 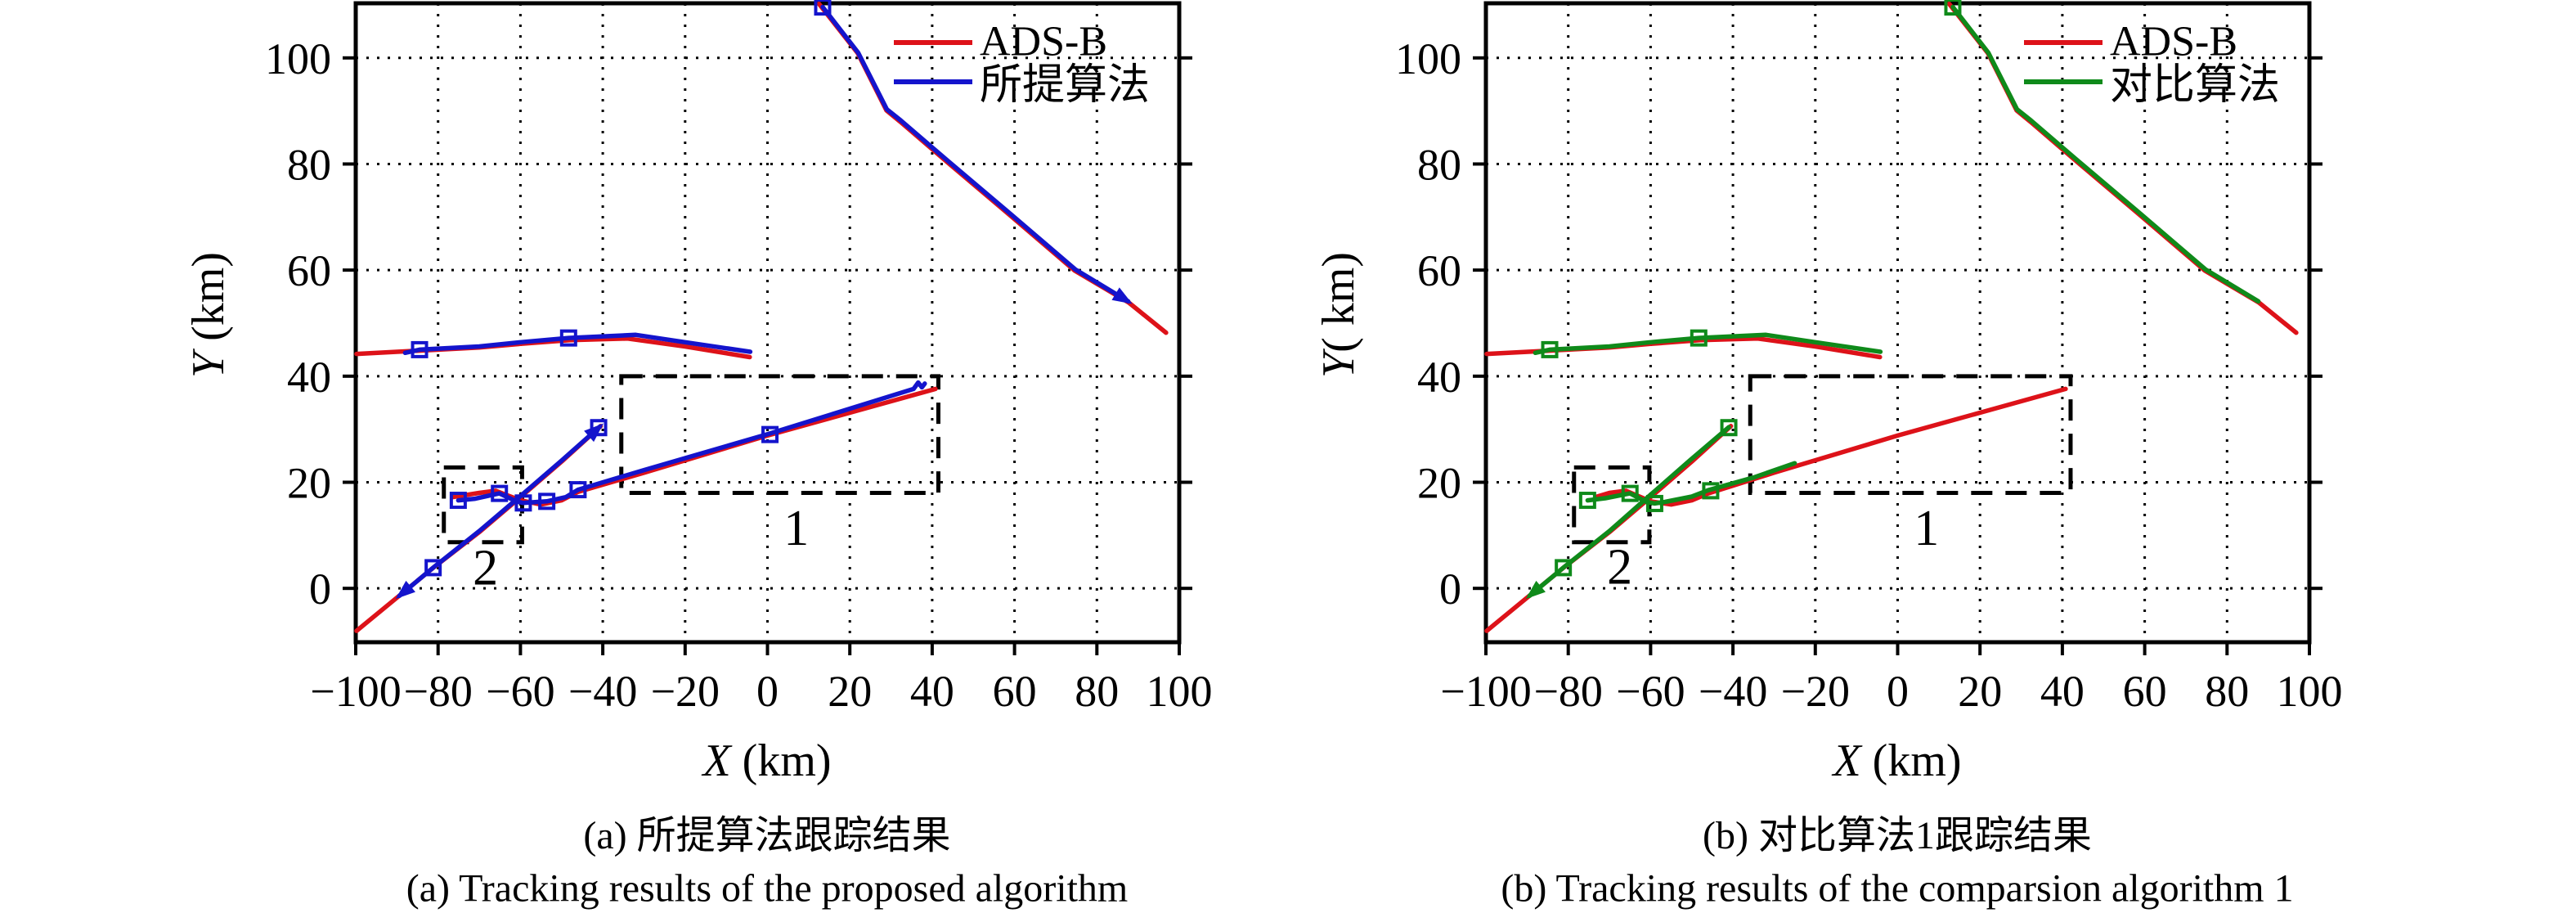 I want to click on plot-a-region-label-1: 1, so click(x=796, y=528).